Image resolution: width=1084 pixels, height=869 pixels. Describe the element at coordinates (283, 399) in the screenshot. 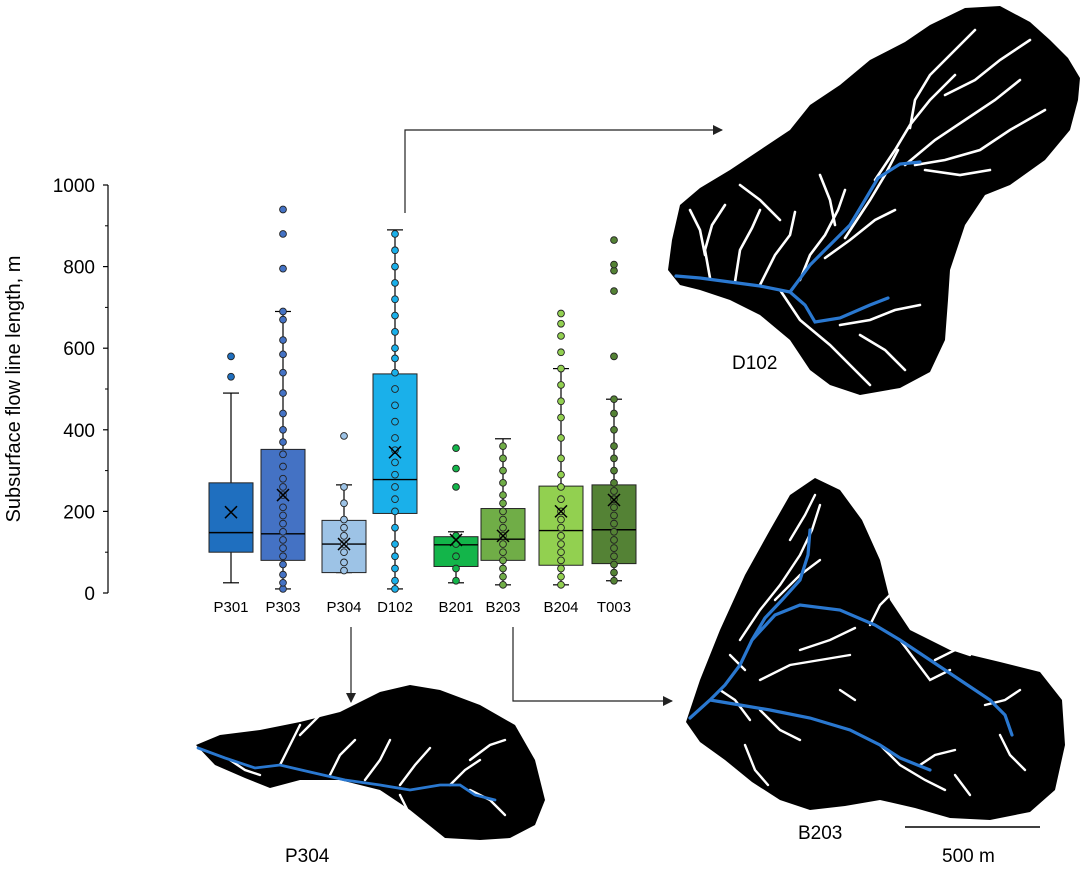

I see `box-p303` at that location.